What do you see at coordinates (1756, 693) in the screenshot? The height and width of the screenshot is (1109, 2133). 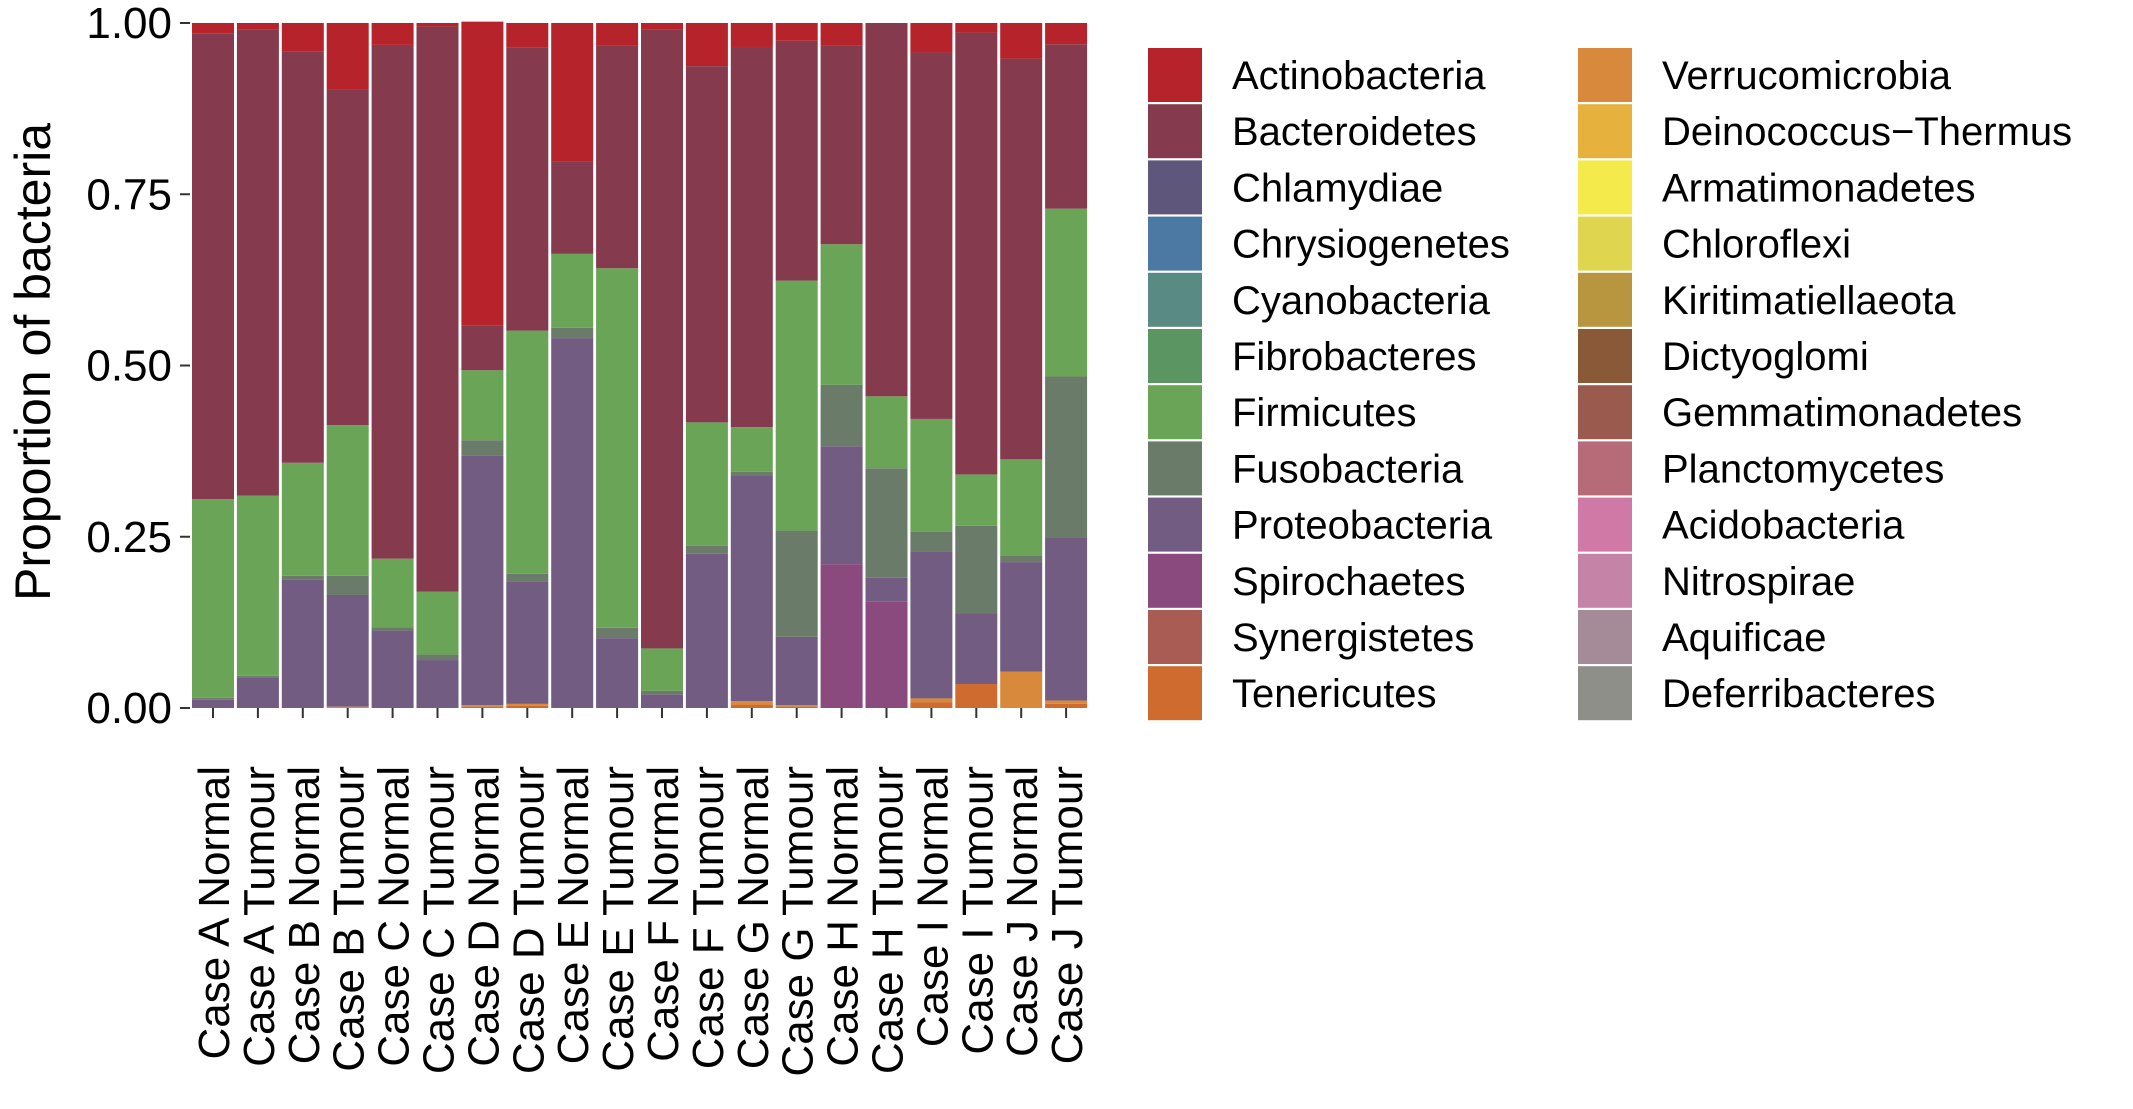 I see `legend-item: Deferribacteres` at bounding box center [1756, 693].